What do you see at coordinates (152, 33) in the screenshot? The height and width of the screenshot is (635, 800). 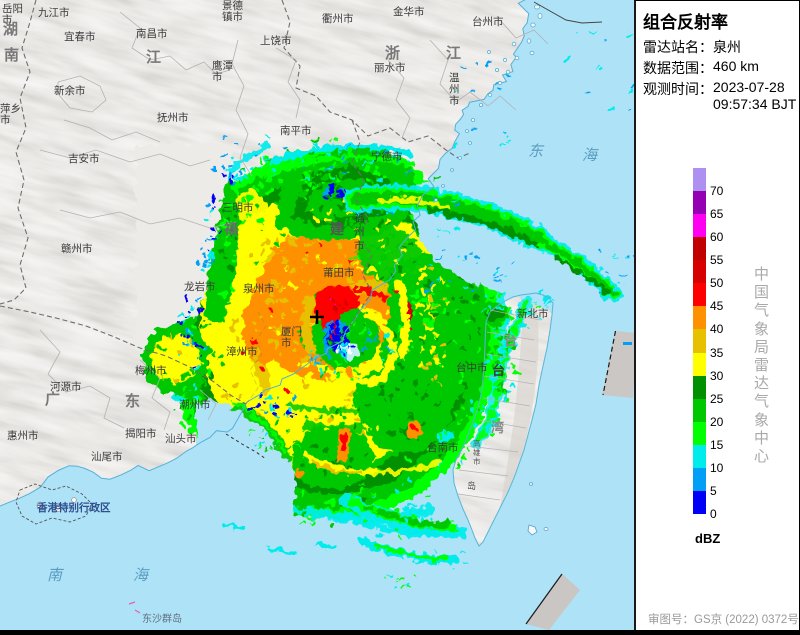 I see `svg-text: 南昌市` at bounding box center [152, 33].